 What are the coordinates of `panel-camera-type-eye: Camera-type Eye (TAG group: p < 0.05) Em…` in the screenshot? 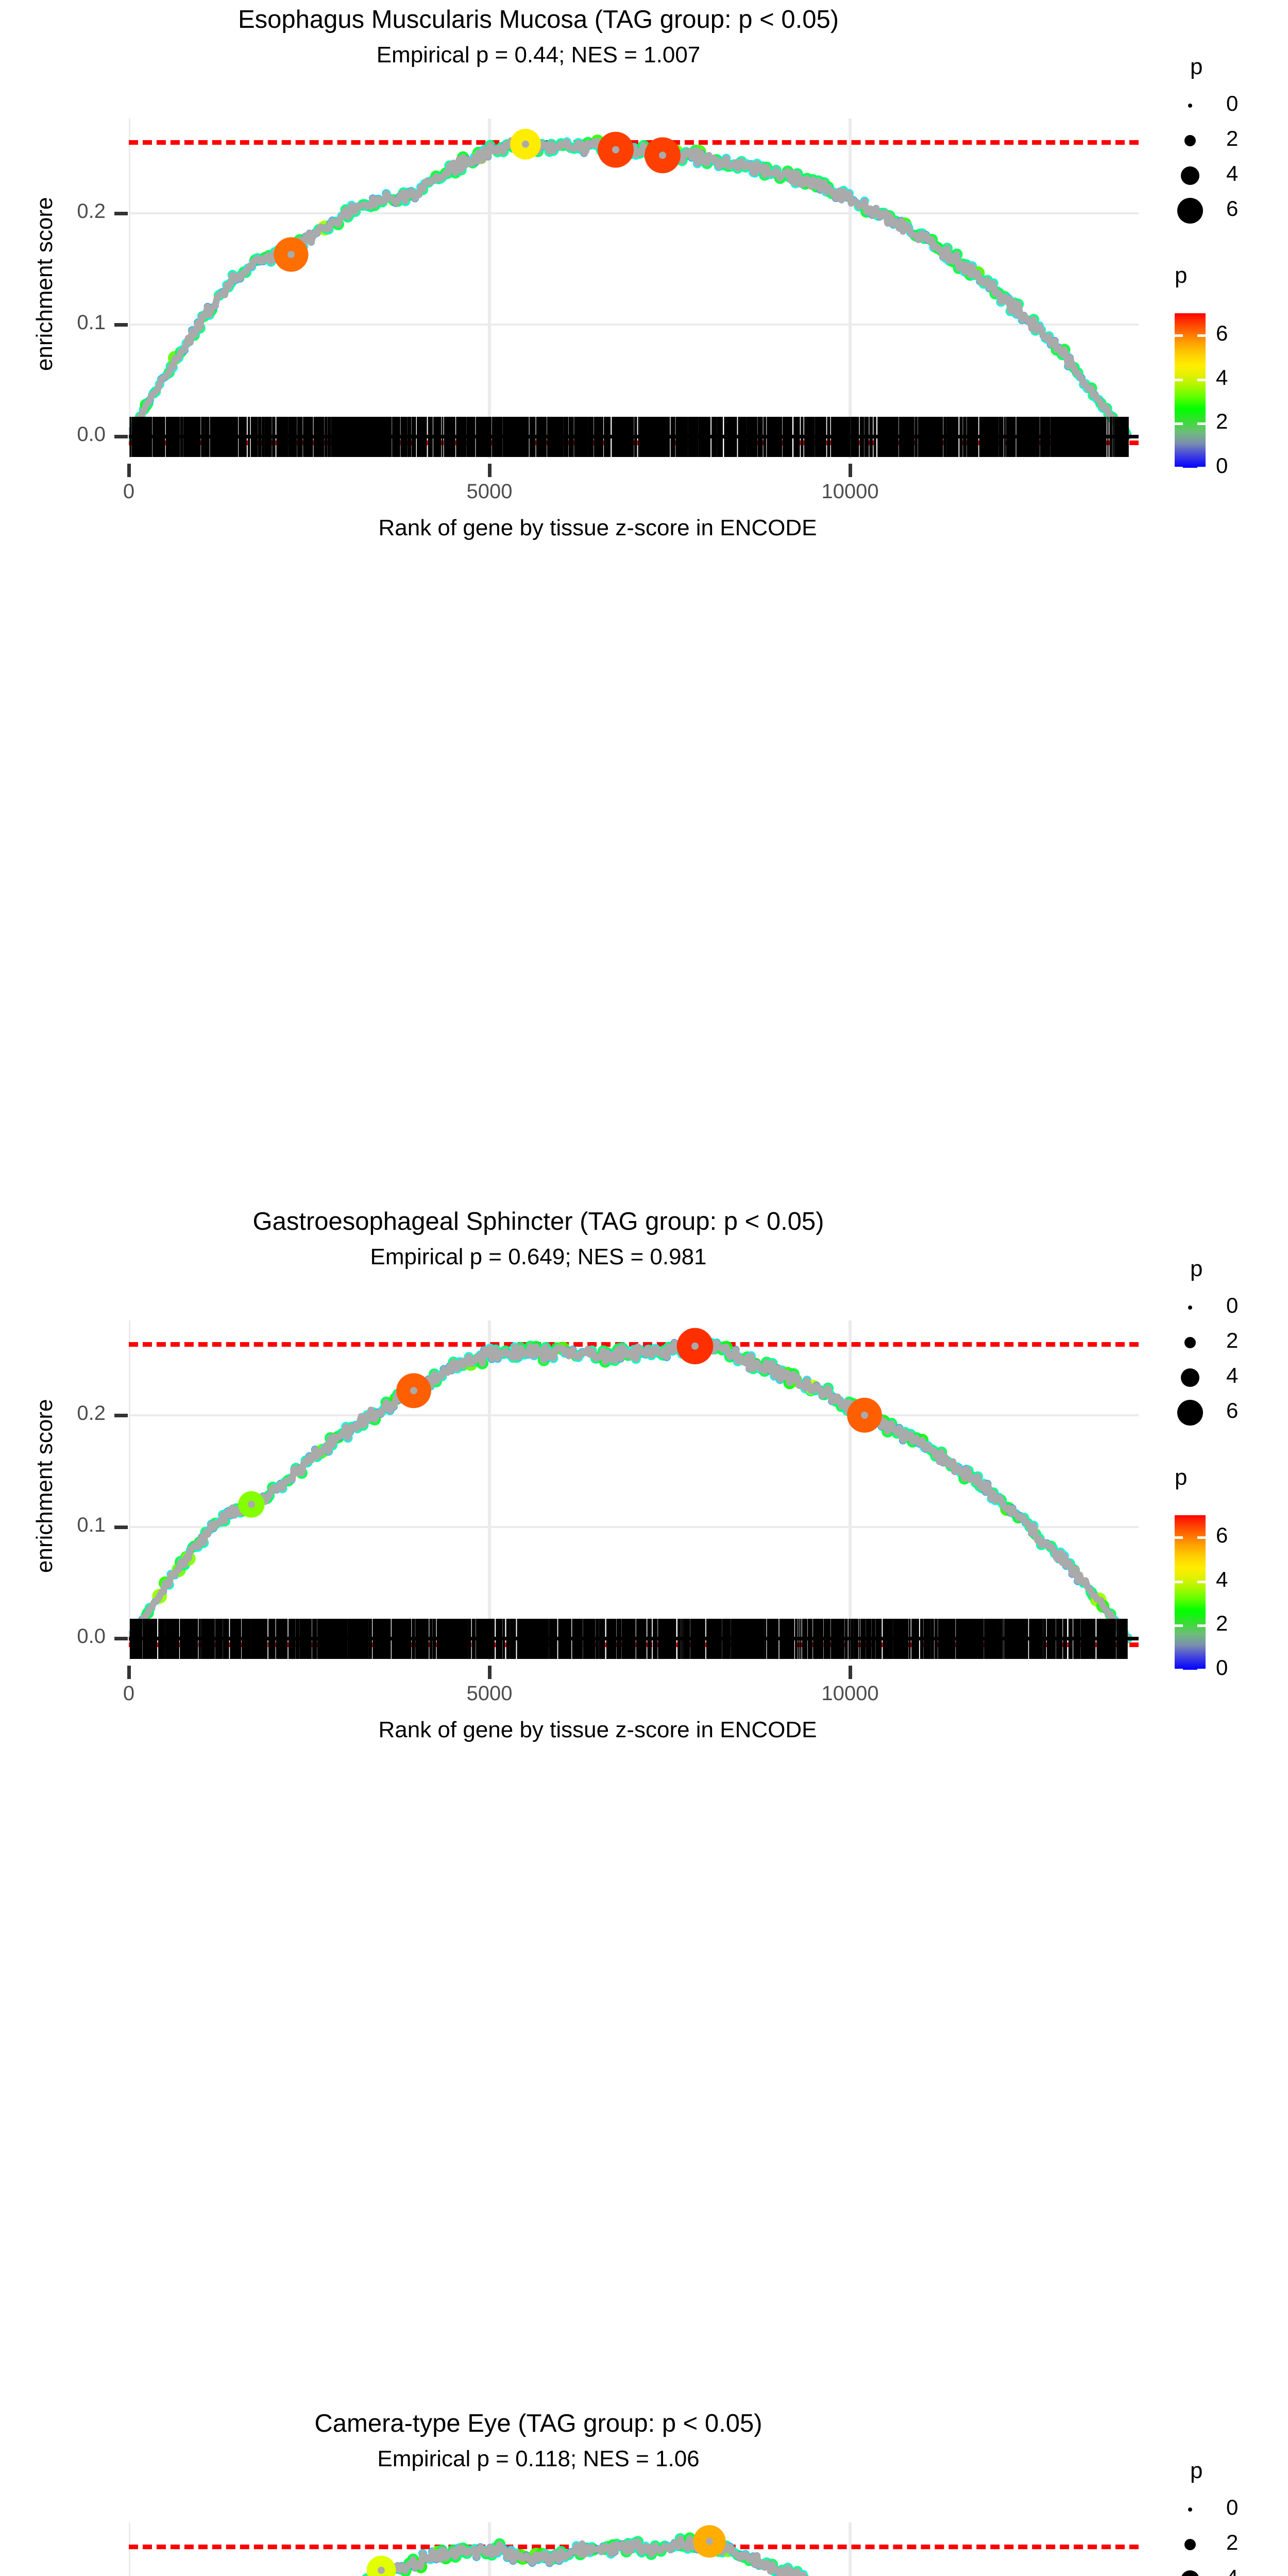 It's located at (644, 2490).